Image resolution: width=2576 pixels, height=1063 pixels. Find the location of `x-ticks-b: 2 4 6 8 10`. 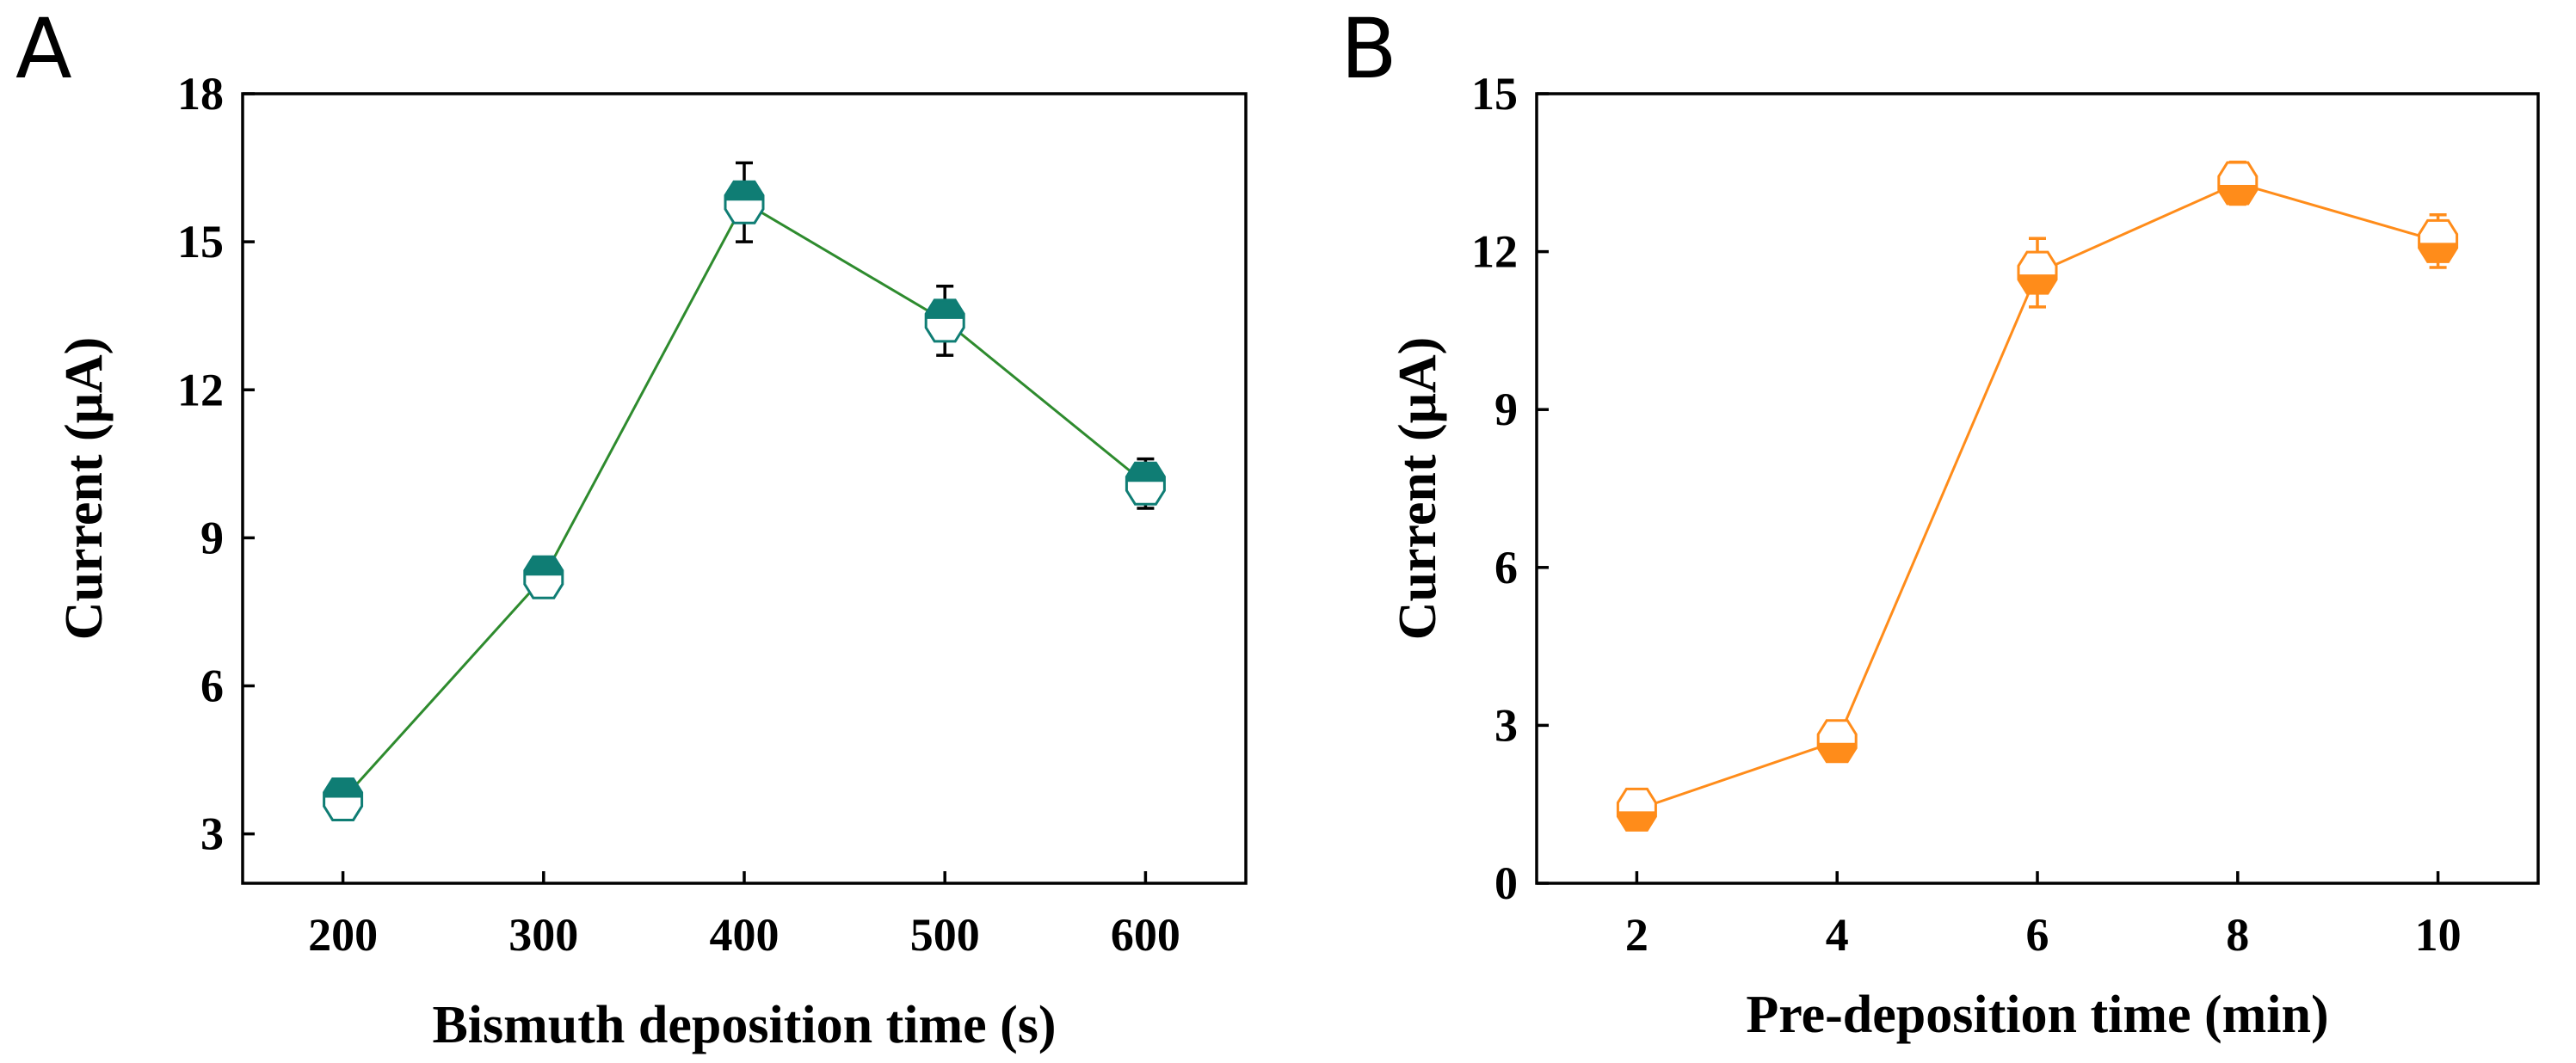

x-ticks-b: 2 4 6 8 10 is located at coordinates (2044, 916).